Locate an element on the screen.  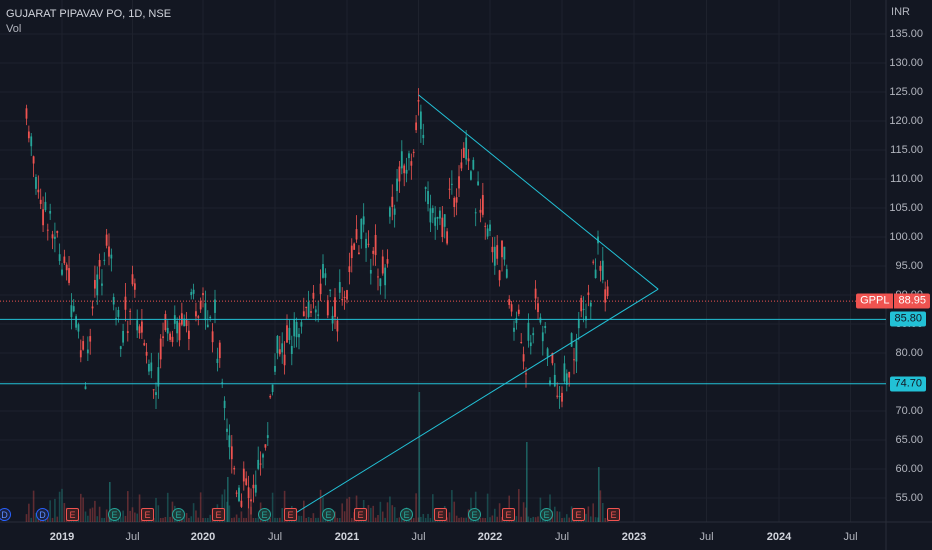
symbol-line: GUJARAT PIPAVAV PO, 1D, NSE is located at coordinates (89, 14).